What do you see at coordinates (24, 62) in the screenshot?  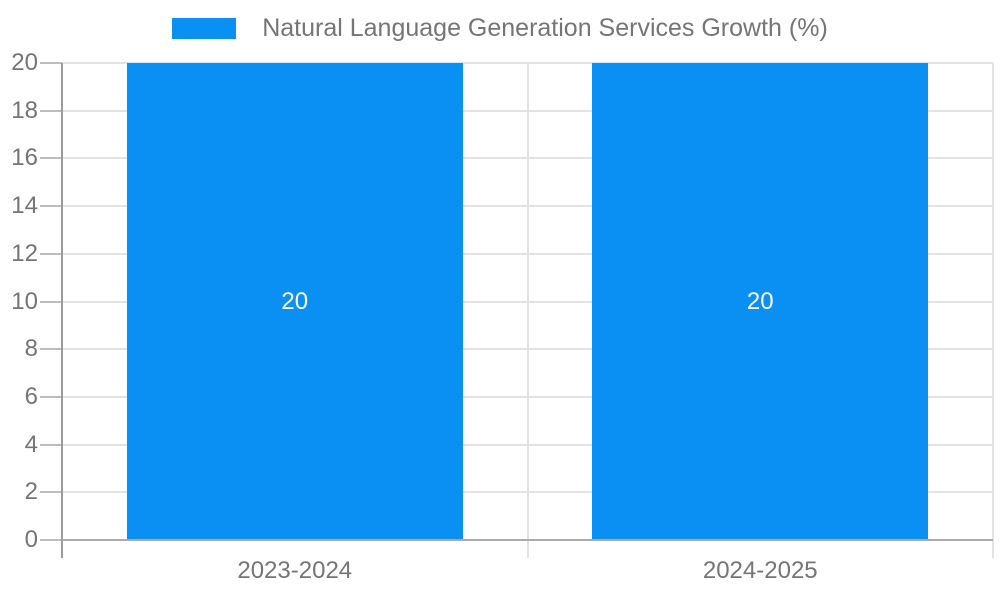 I see `y-tick-label: 20` at bounding box center [24, 62].